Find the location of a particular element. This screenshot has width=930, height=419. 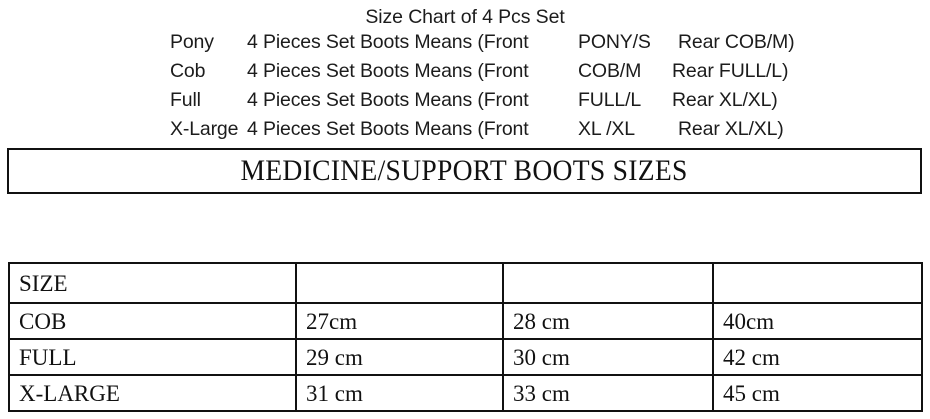

note-front-size: COB/M is located at coordinates (610, 71).